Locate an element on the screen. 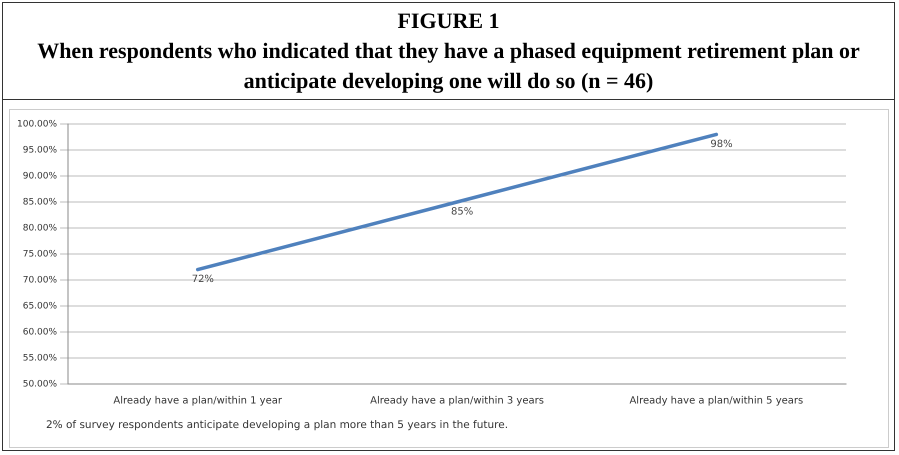 Image resolution: width=899 pixels, height=455 pixels. y-tick-label: 50.00% is located at coordinates (40, 384).